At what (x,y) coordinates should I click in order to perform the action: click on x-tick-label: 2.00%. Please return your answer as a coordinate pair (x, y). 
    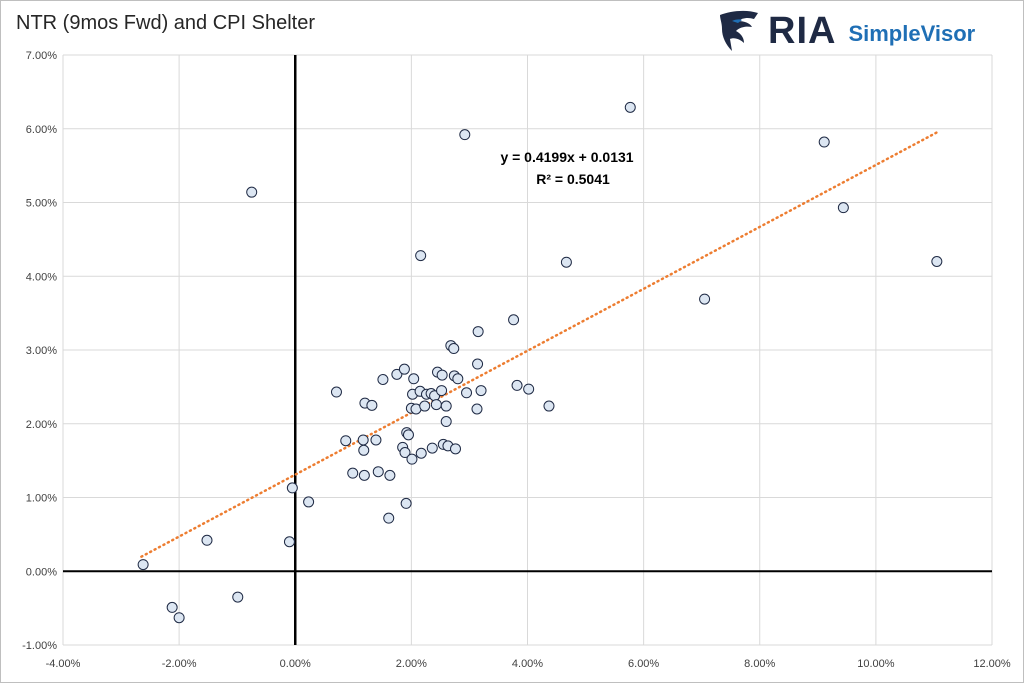
    Looking at the image, I should click on (411, 664).